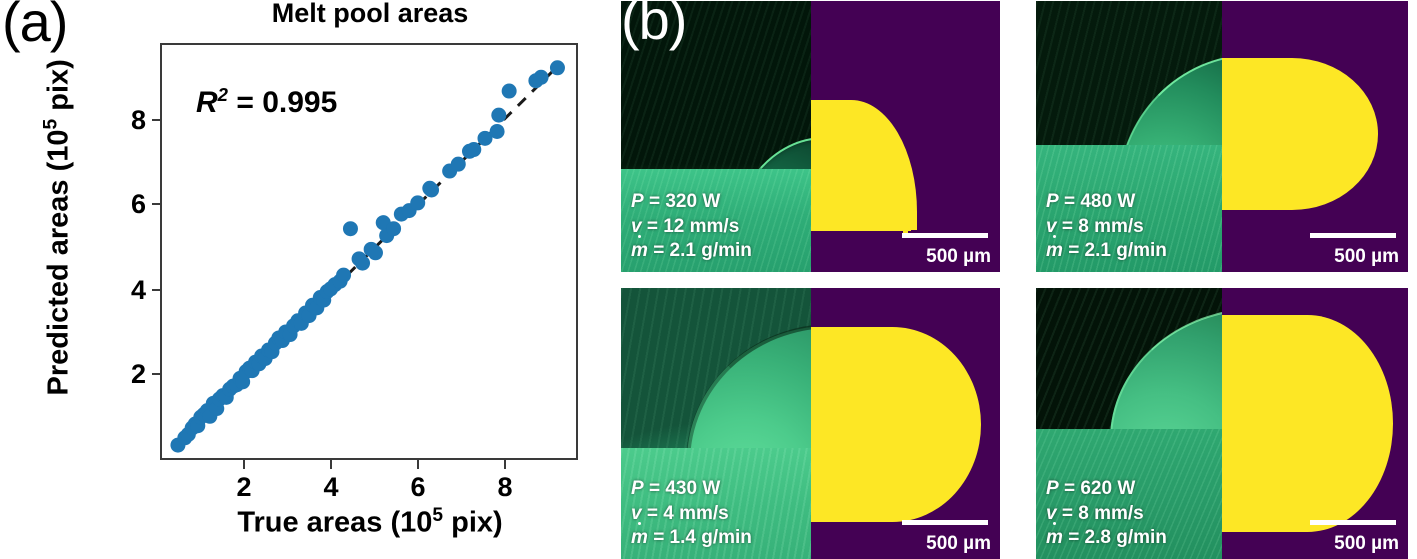  I want to click on panel-a-letter: (a), so click(35, 26).